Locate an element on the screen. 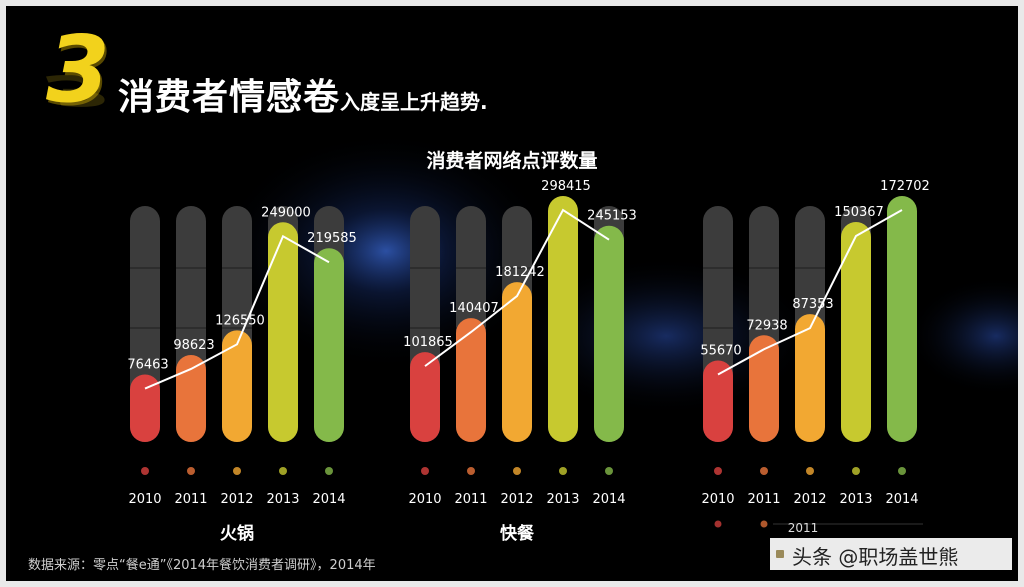 This screenshot has width=1024, height=587. data-label: 245153 is located at coordinates (612, 216).